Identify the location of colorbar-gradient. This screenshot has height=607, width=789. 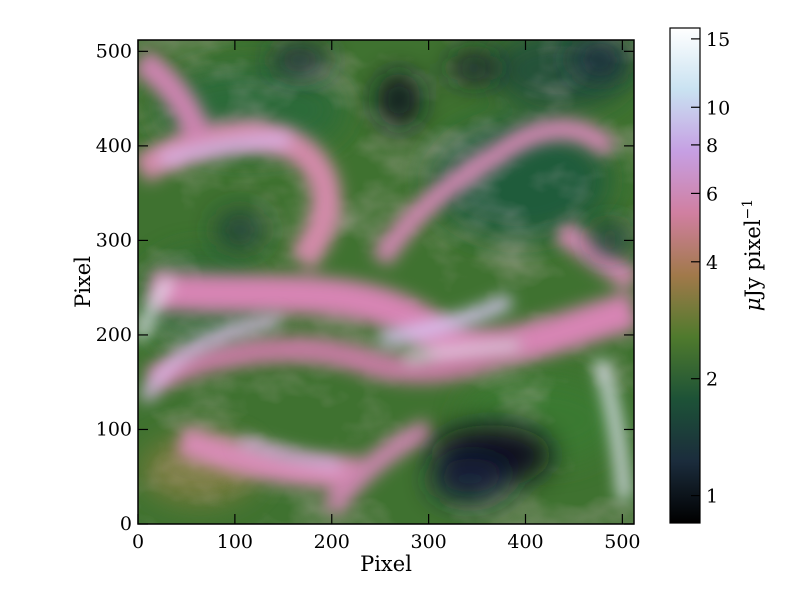
(685, 275).